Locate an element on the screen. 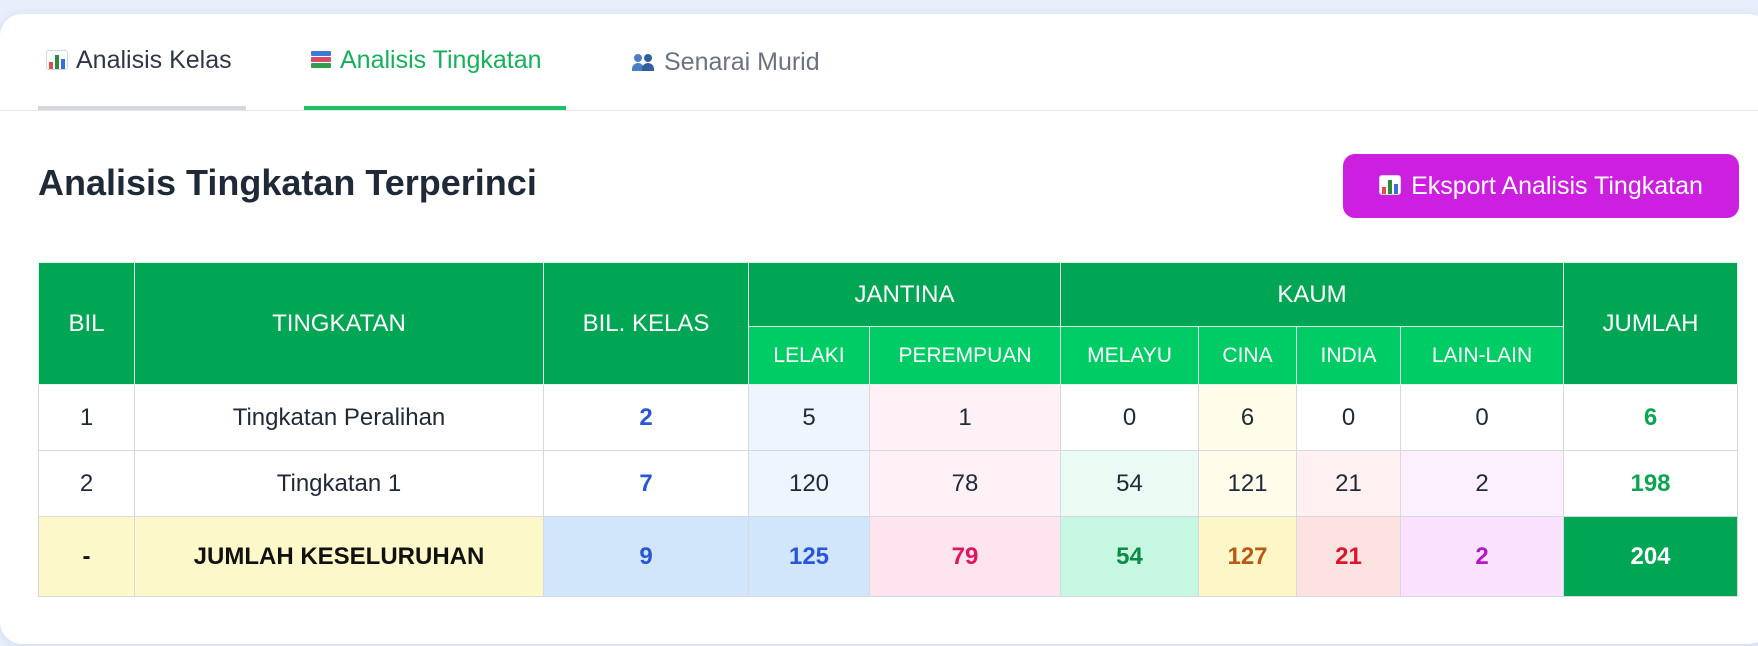 This screenshot has height=646, width=1758. header-bil-kelas: BIL. KELAS is located at coordinates (646, 323).